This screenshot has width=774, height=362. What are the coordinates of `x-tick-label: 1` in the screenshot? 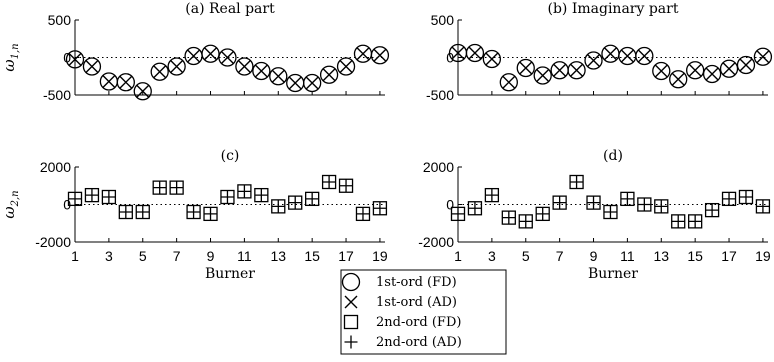 It's located at (75, 256).